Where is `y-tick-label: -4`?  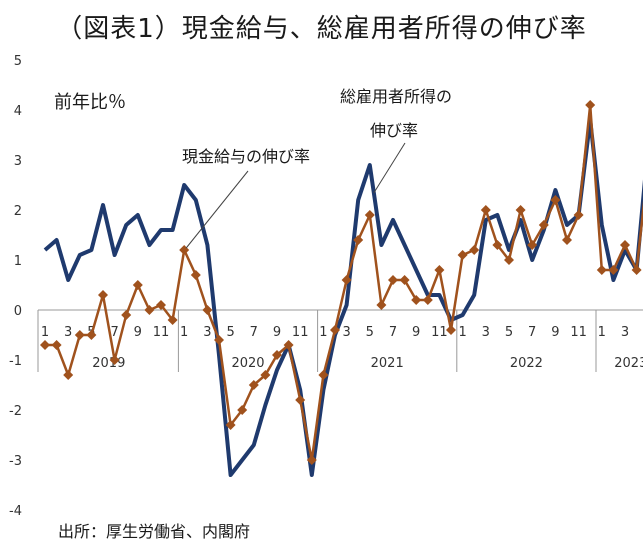 y-tick-label: -4 is located at coordinates (15, 511).